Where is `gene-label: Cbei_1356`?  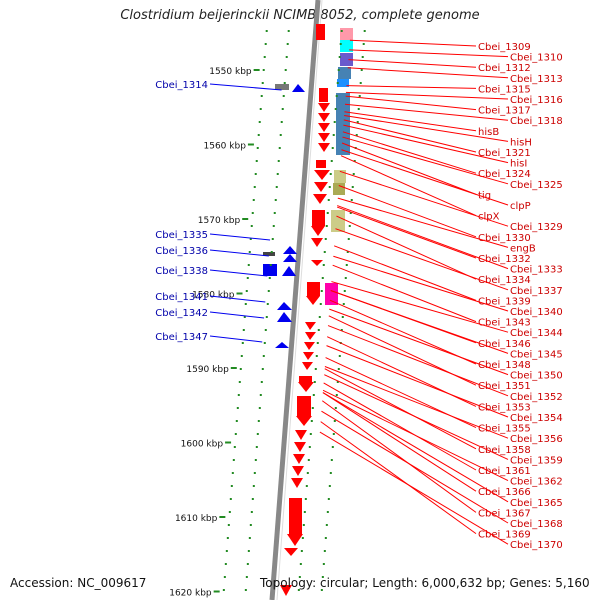
gene-label: Cbei_1356 is located at coordinates (536, 439).